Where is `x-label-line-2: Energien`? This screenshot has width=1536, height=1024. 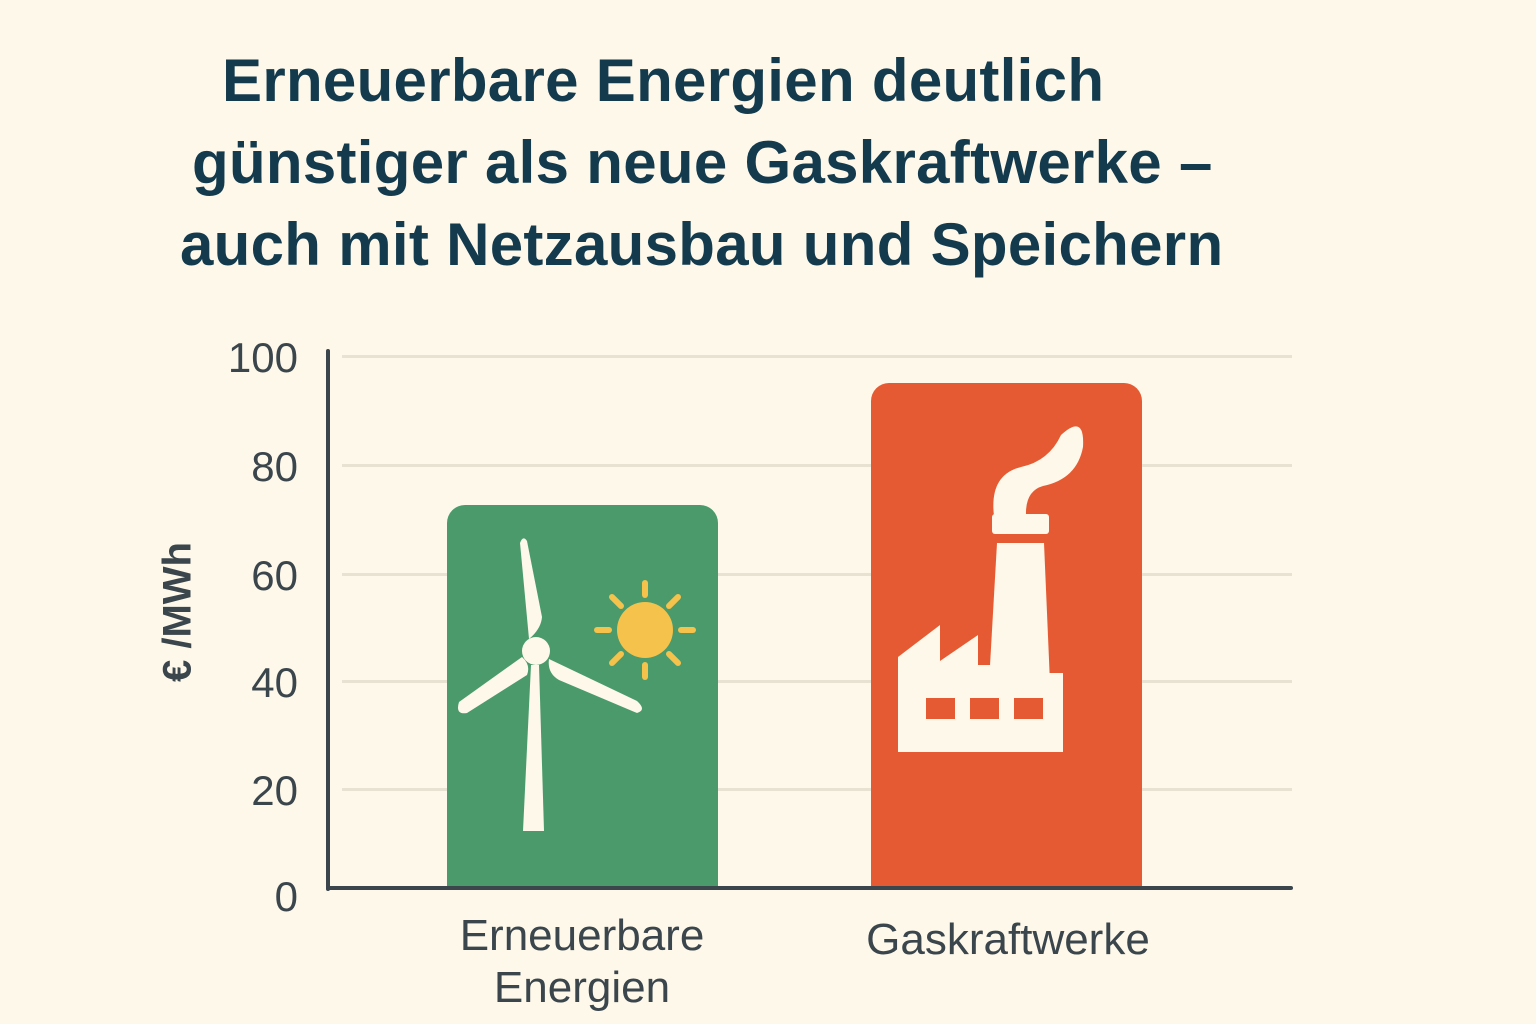
x-label-line-2: Energien is located at coordinates (582, 987).